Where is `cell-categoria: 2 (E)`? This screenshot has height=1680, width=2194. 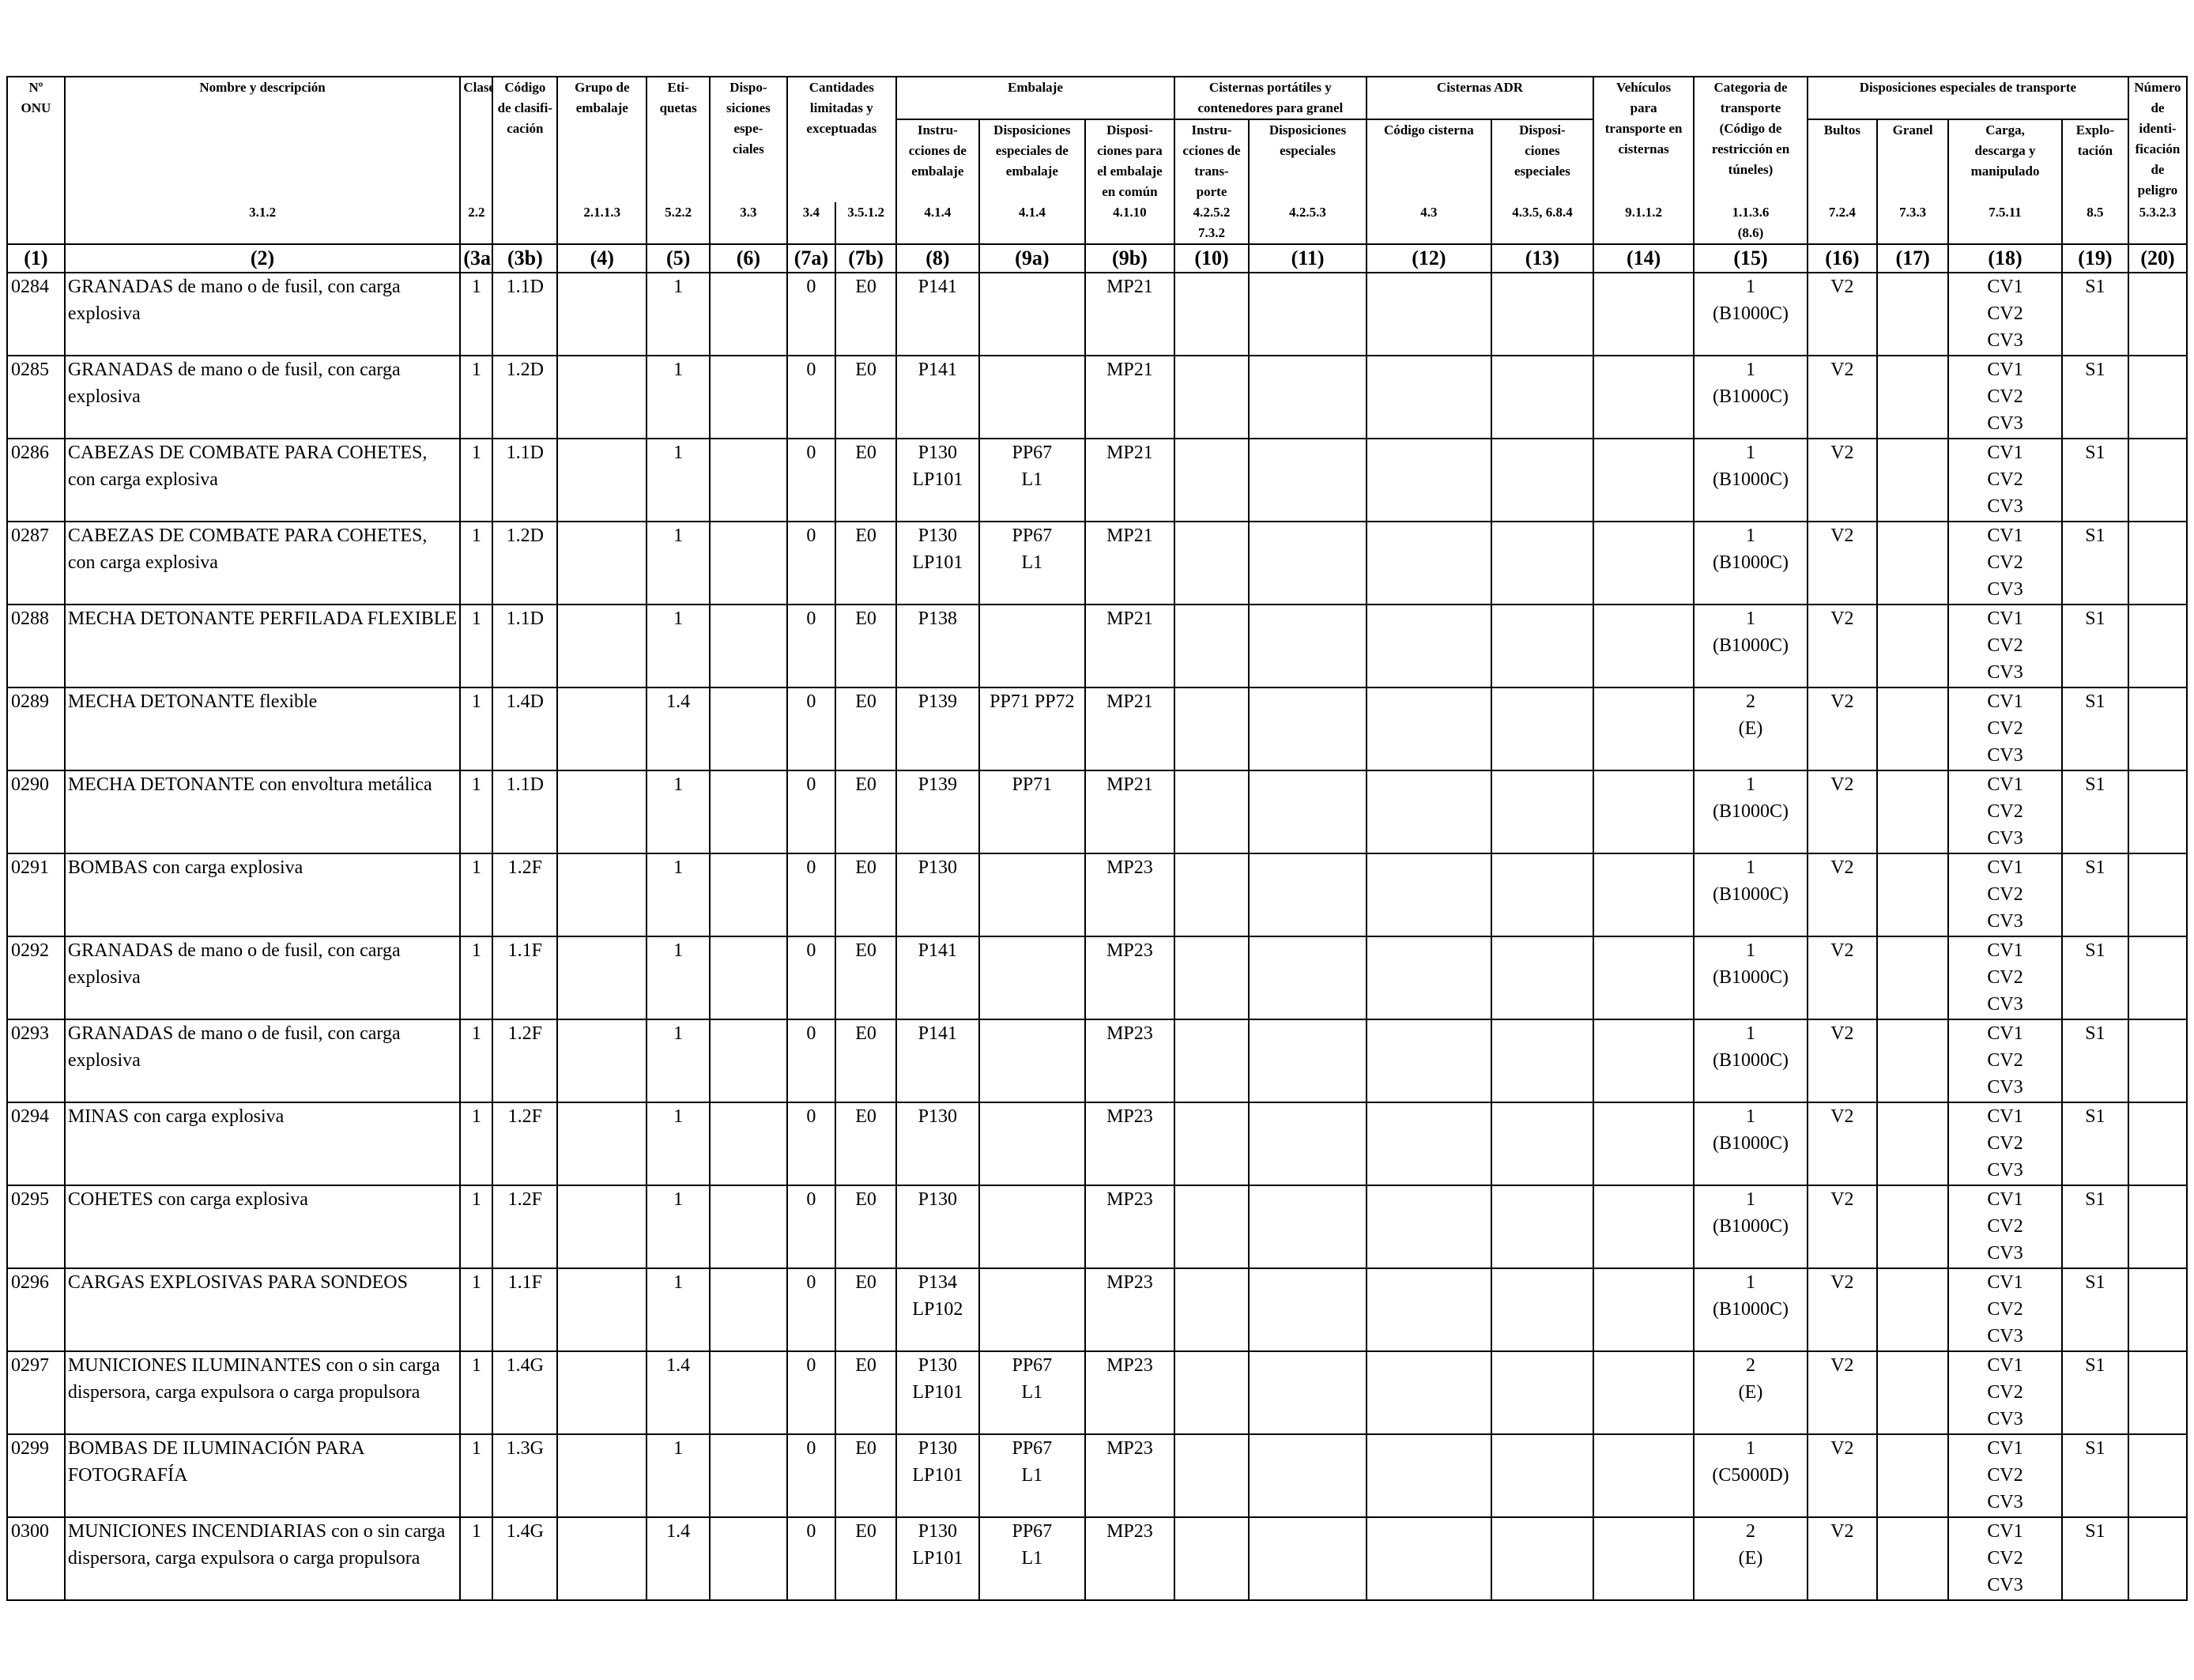
cell-categoria: 2 (E) is located at coordinates (1750, 1392).